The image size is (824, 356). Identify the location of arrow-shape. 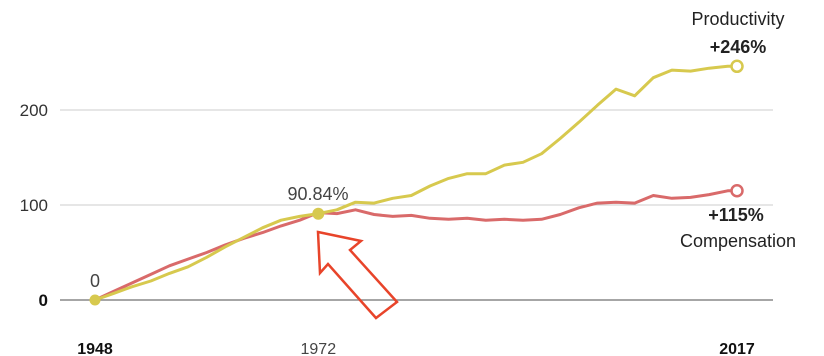
(357, 275).